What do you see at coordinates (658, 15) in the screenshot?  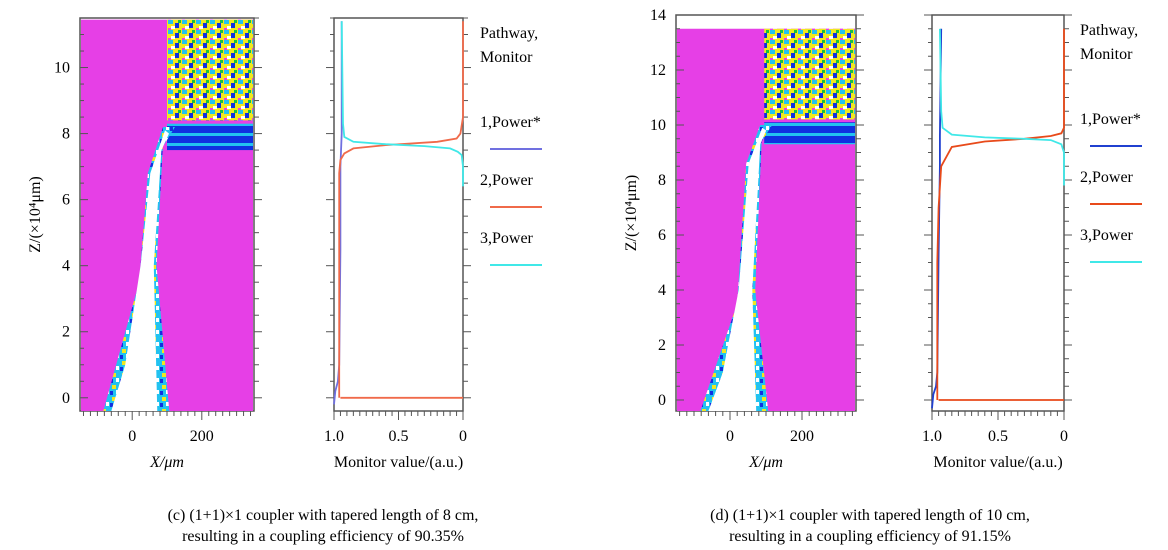 I see `y-tick-label: 14` at bounding box center [658, 15].